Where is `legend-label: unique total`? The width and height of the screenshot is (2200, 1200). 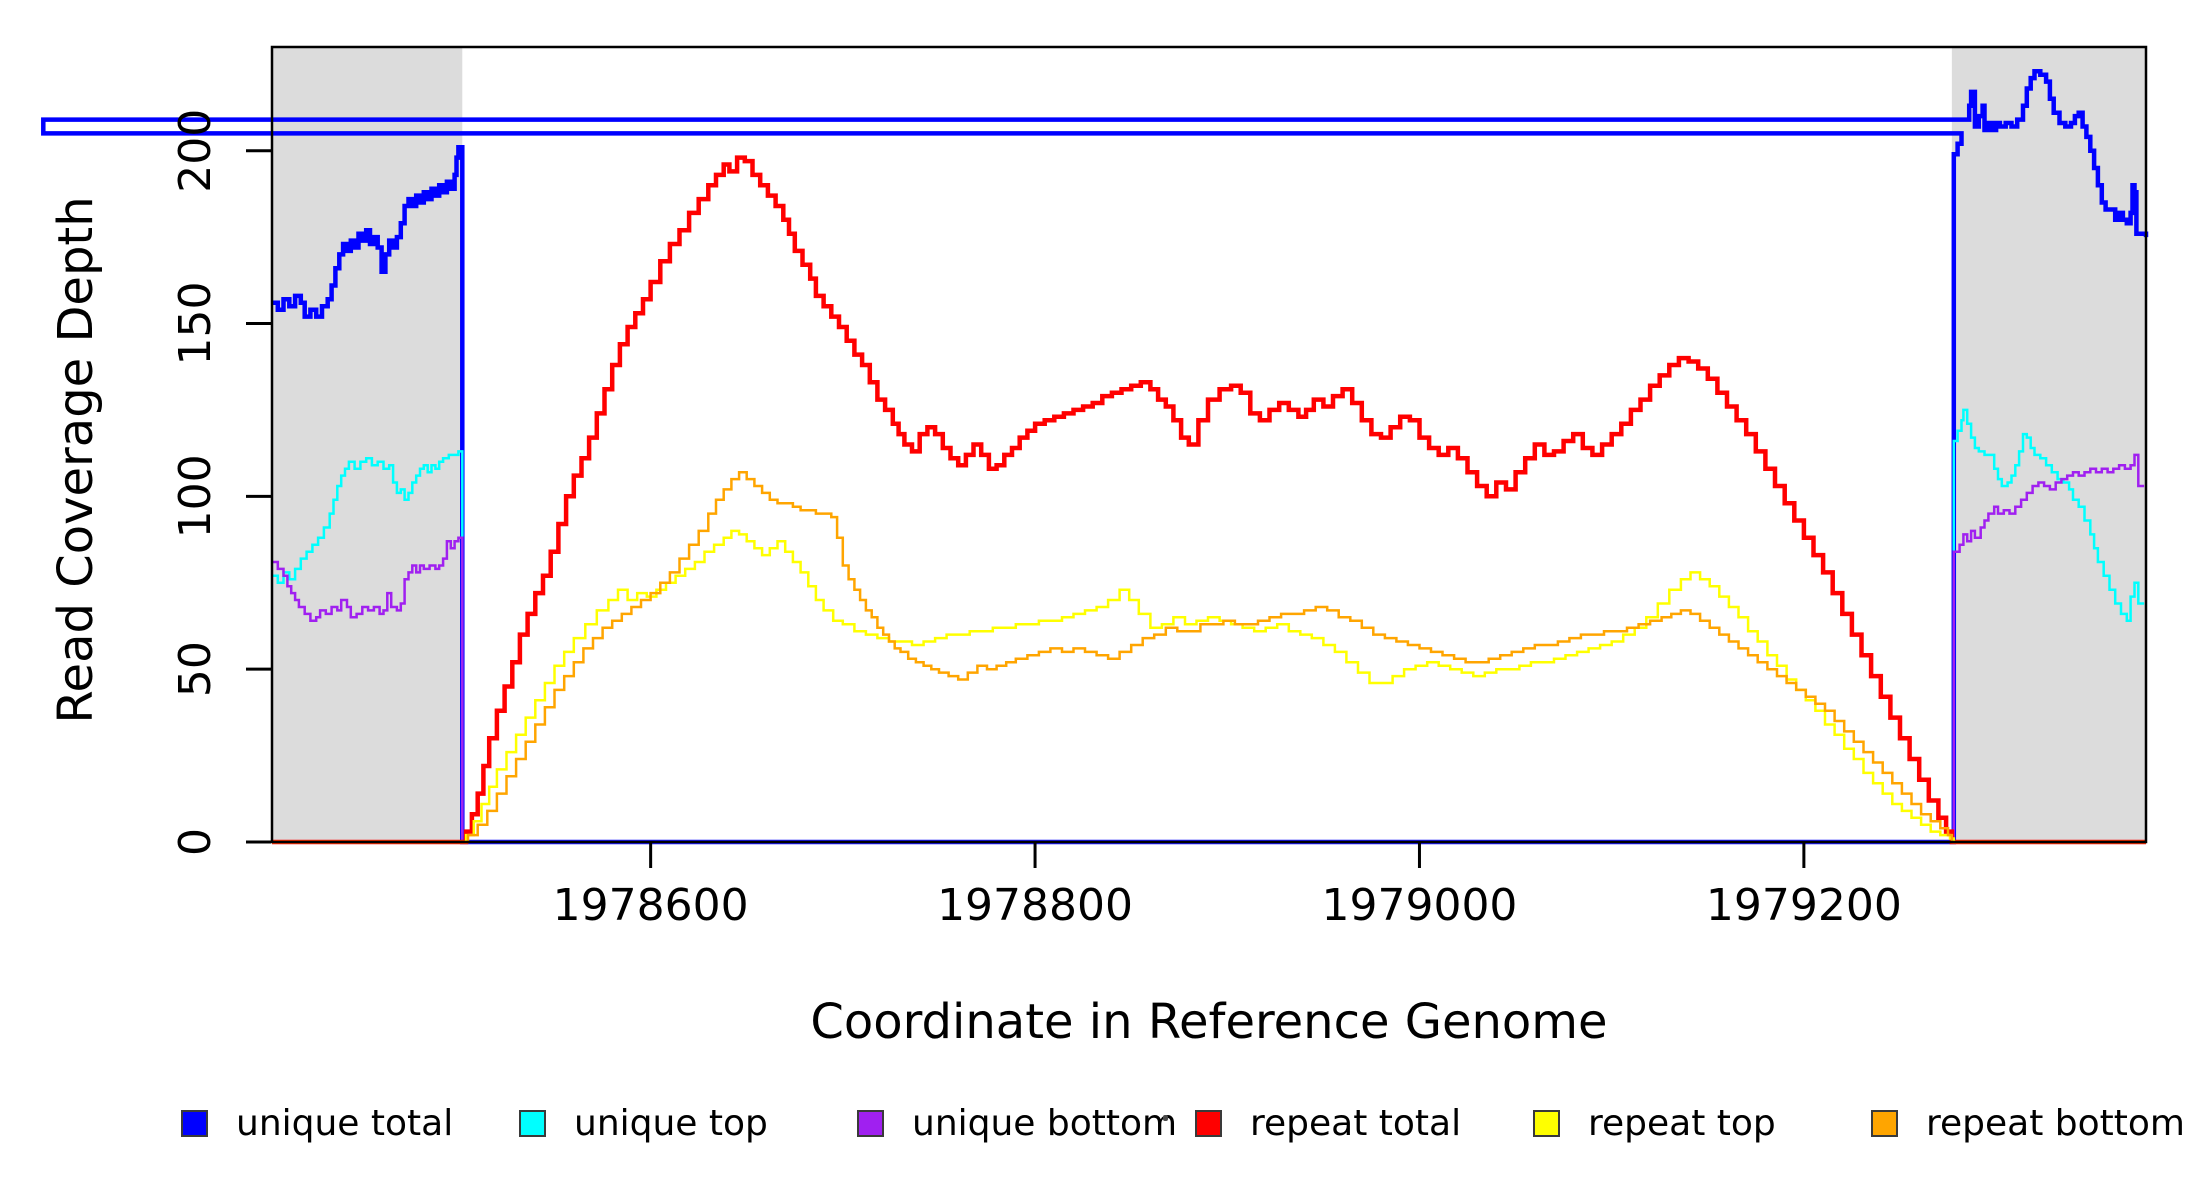 legend-label: unique total is located at coordinates (345, 1123).